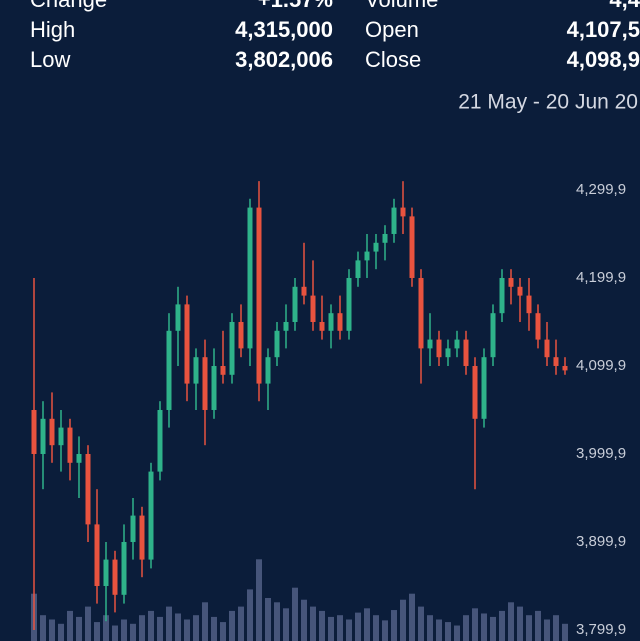  I want to click on y-tick-label: 4,199,9, so click(601, 277).